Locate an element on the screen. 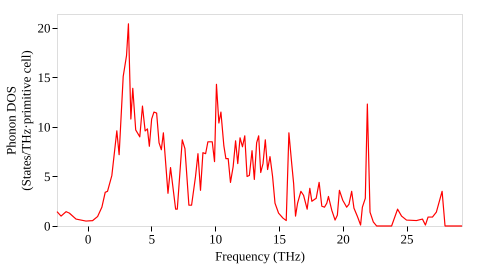 Image resolution: width=500 pixels, height=280 pixels. y-axis-title: Phonon DOS (States/THz·primitive cell) is located at coordinates (19, 120).